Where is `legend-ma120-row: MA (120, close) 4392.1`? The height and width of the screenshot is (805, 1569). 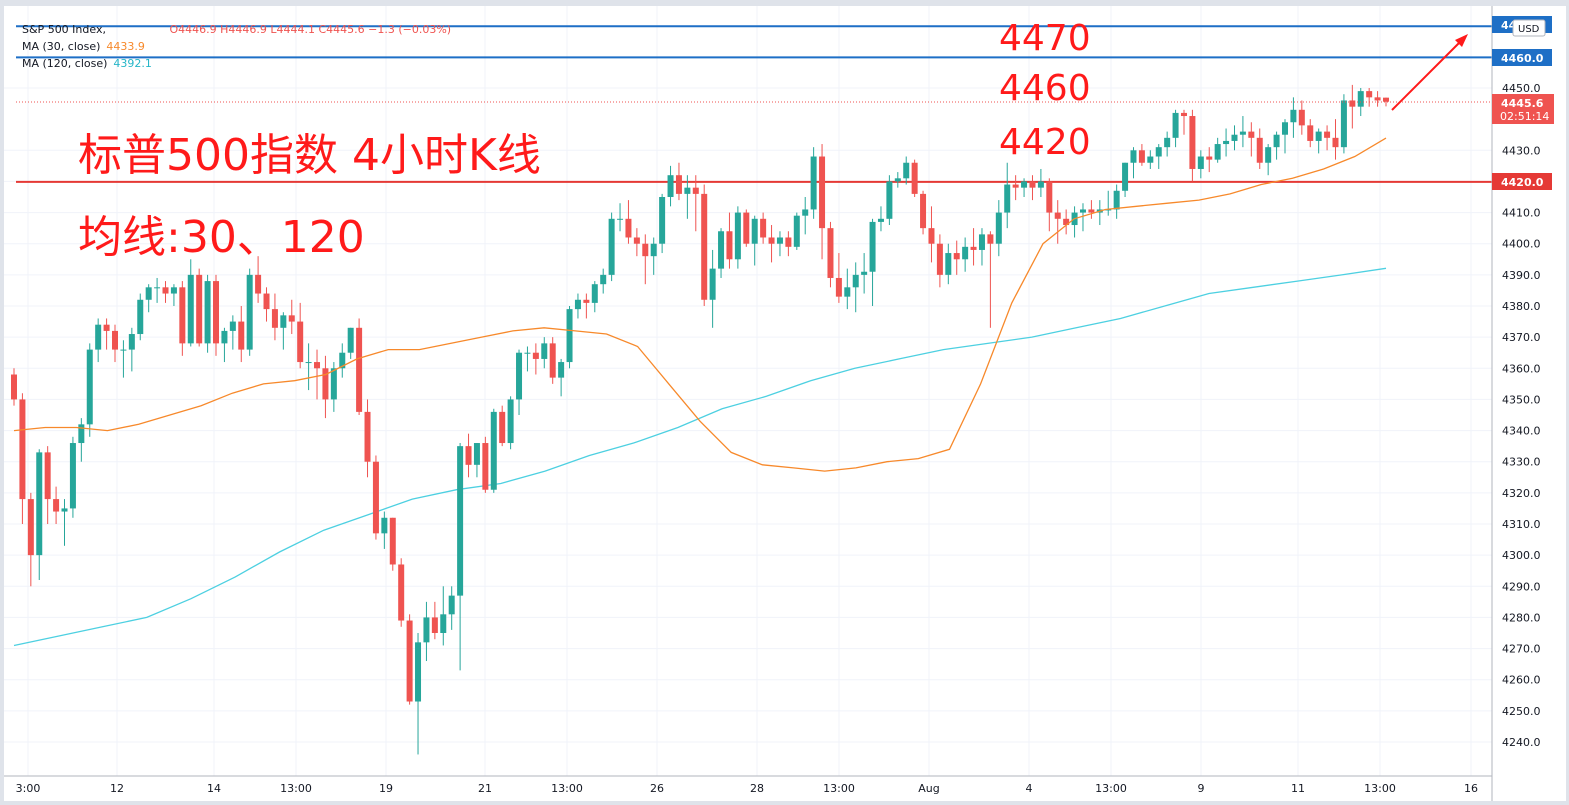 legend-ma120-row: MA (120, close) 4392.1 is located at coordinates (87, 63).